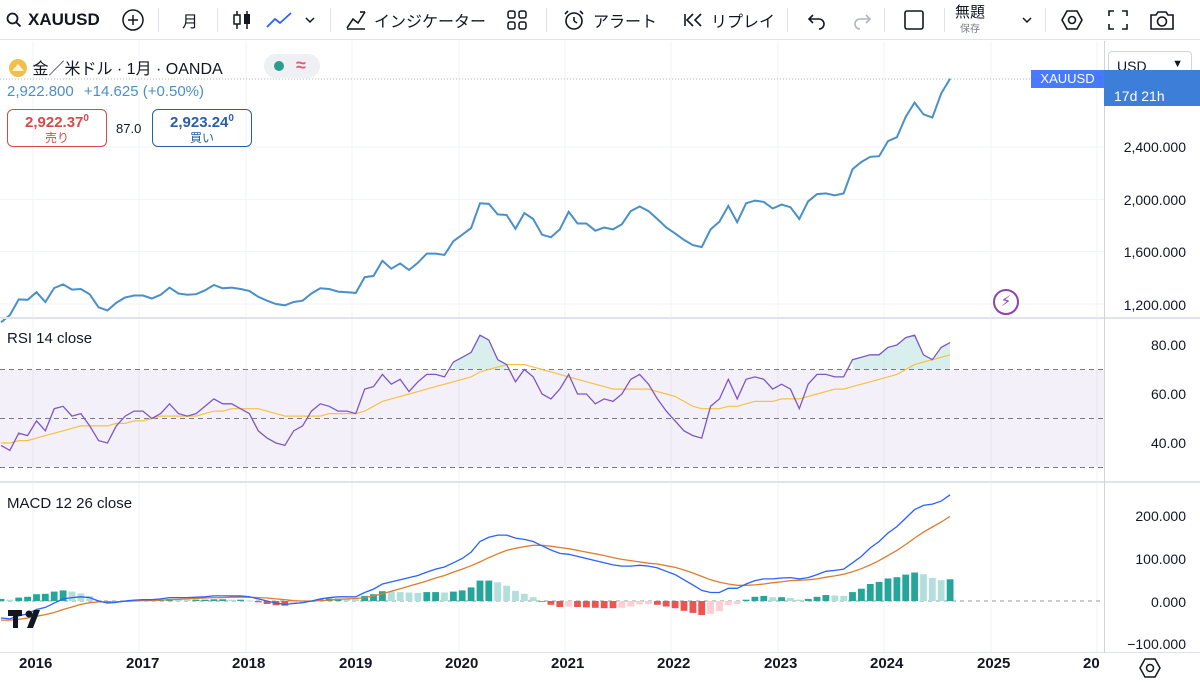 This screenshot has height=684, width=1200. I want to click on line-chart-type-button, so click(279, 20).